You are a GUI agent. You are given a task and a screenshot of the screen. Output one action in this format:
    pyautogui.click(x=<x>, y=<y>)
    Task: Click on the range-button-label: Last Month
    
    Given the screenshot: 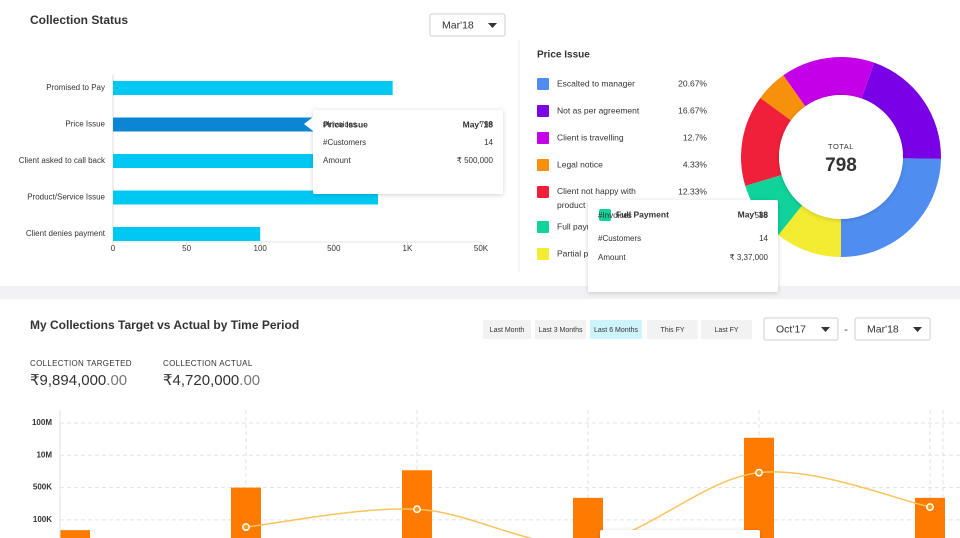 What is the action you would take?
    pyautogui.click(x=507, y=330)
    